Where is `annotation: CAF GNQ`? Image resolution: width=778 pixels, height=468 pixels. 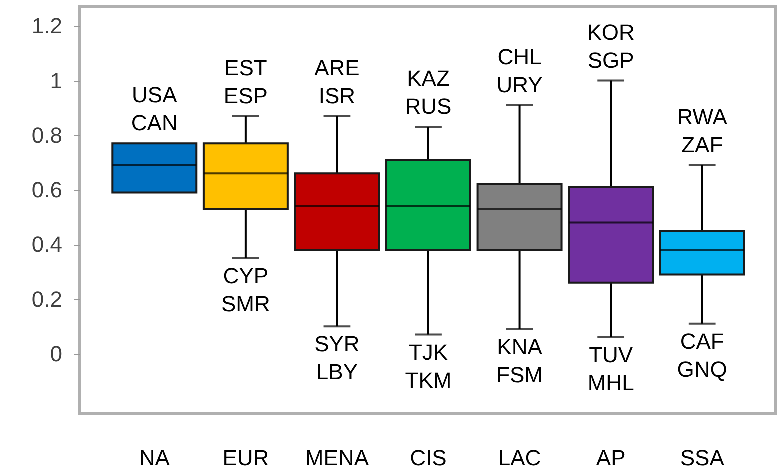 annotation: CAF GNQ is located at coordinates (702, 355).